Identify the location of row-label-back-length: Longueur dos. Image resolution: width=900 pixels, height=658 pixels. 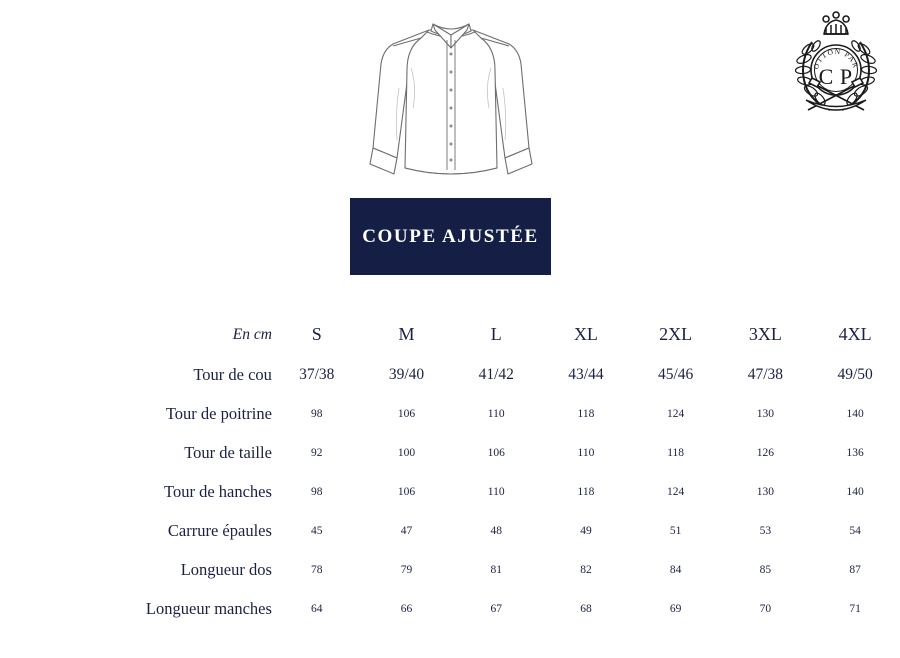
(226, 569).